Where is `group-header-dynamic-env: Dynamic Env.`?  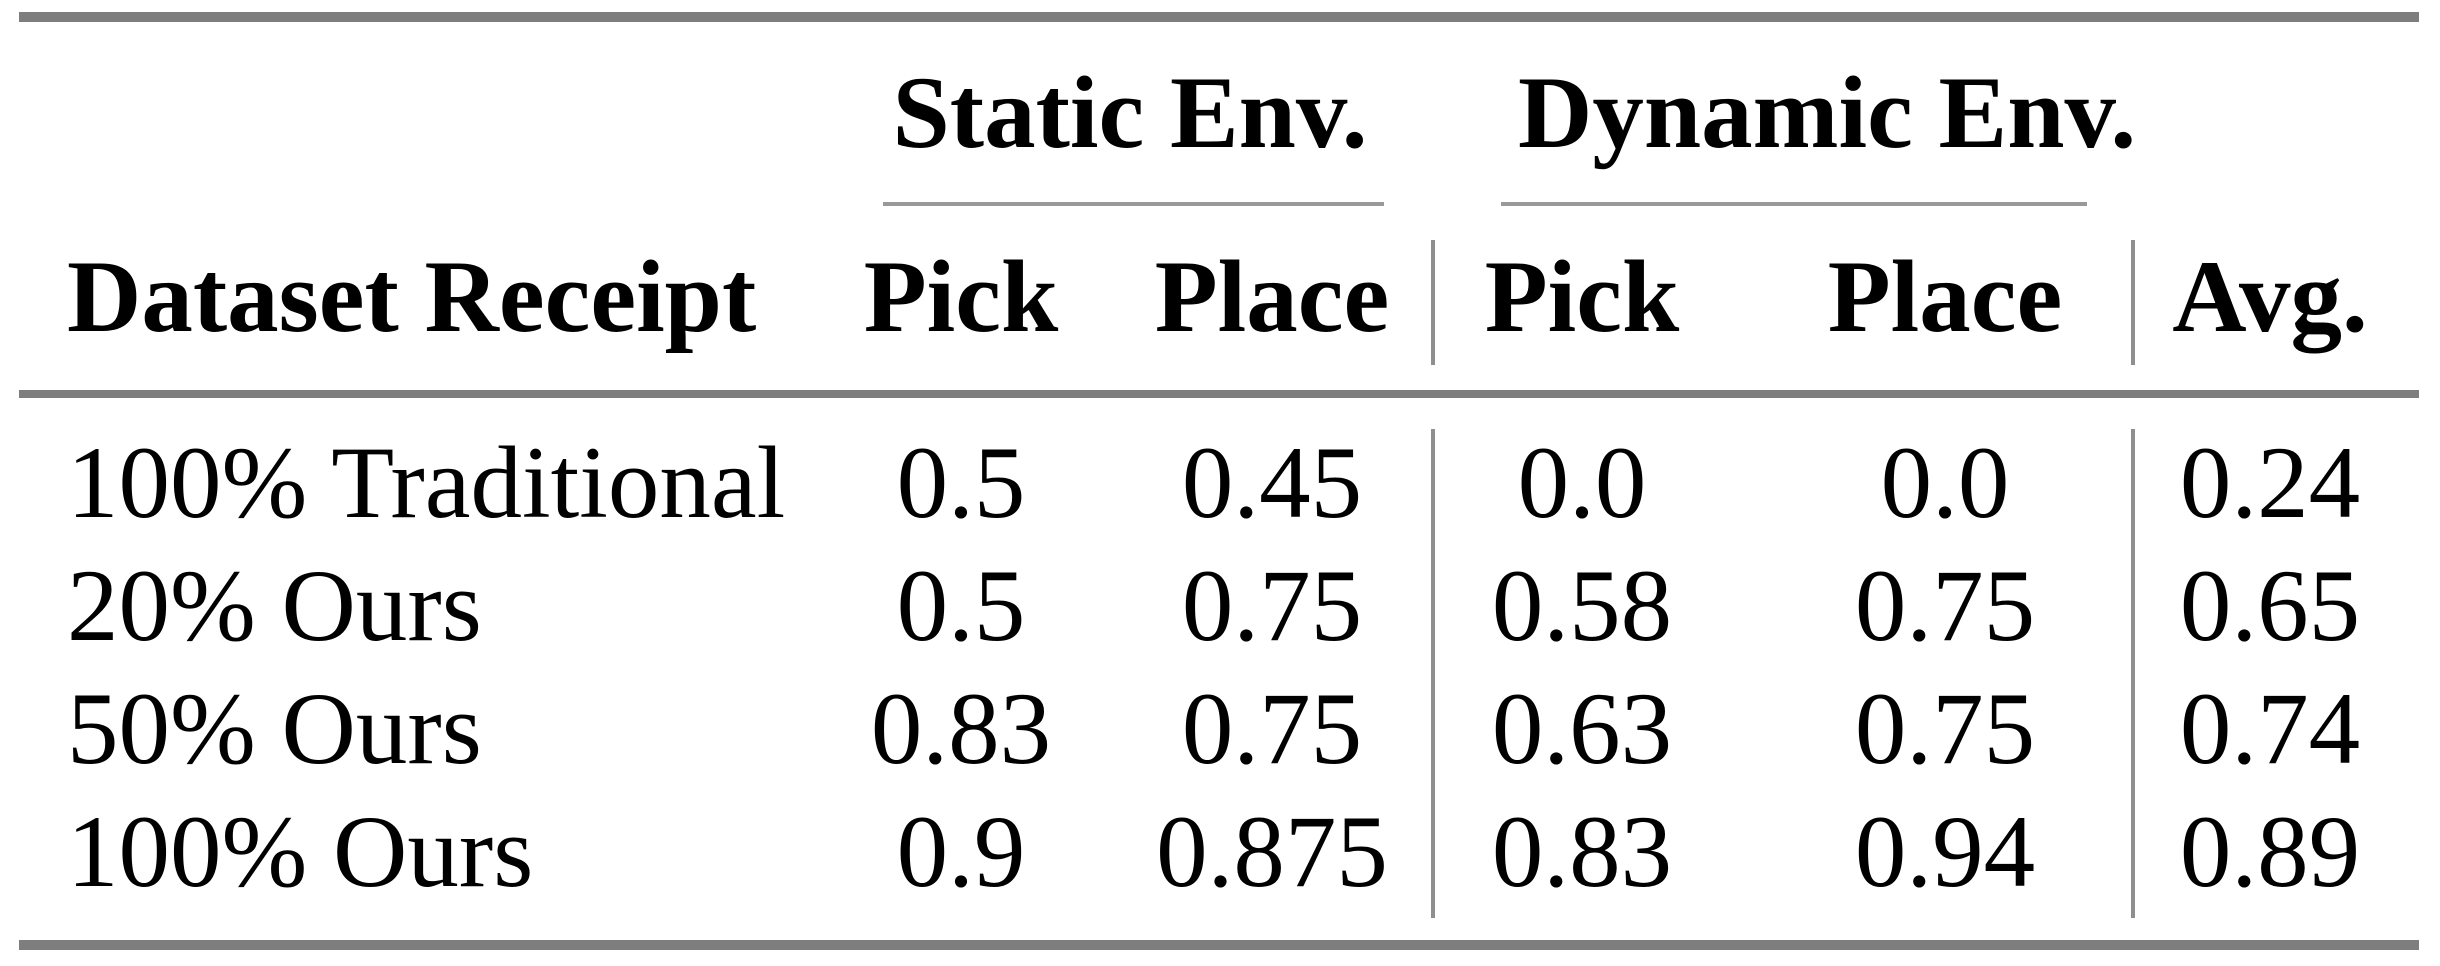 group-header-dynamic-env: Dynamic Env. is located at coordinates (1827, 113).